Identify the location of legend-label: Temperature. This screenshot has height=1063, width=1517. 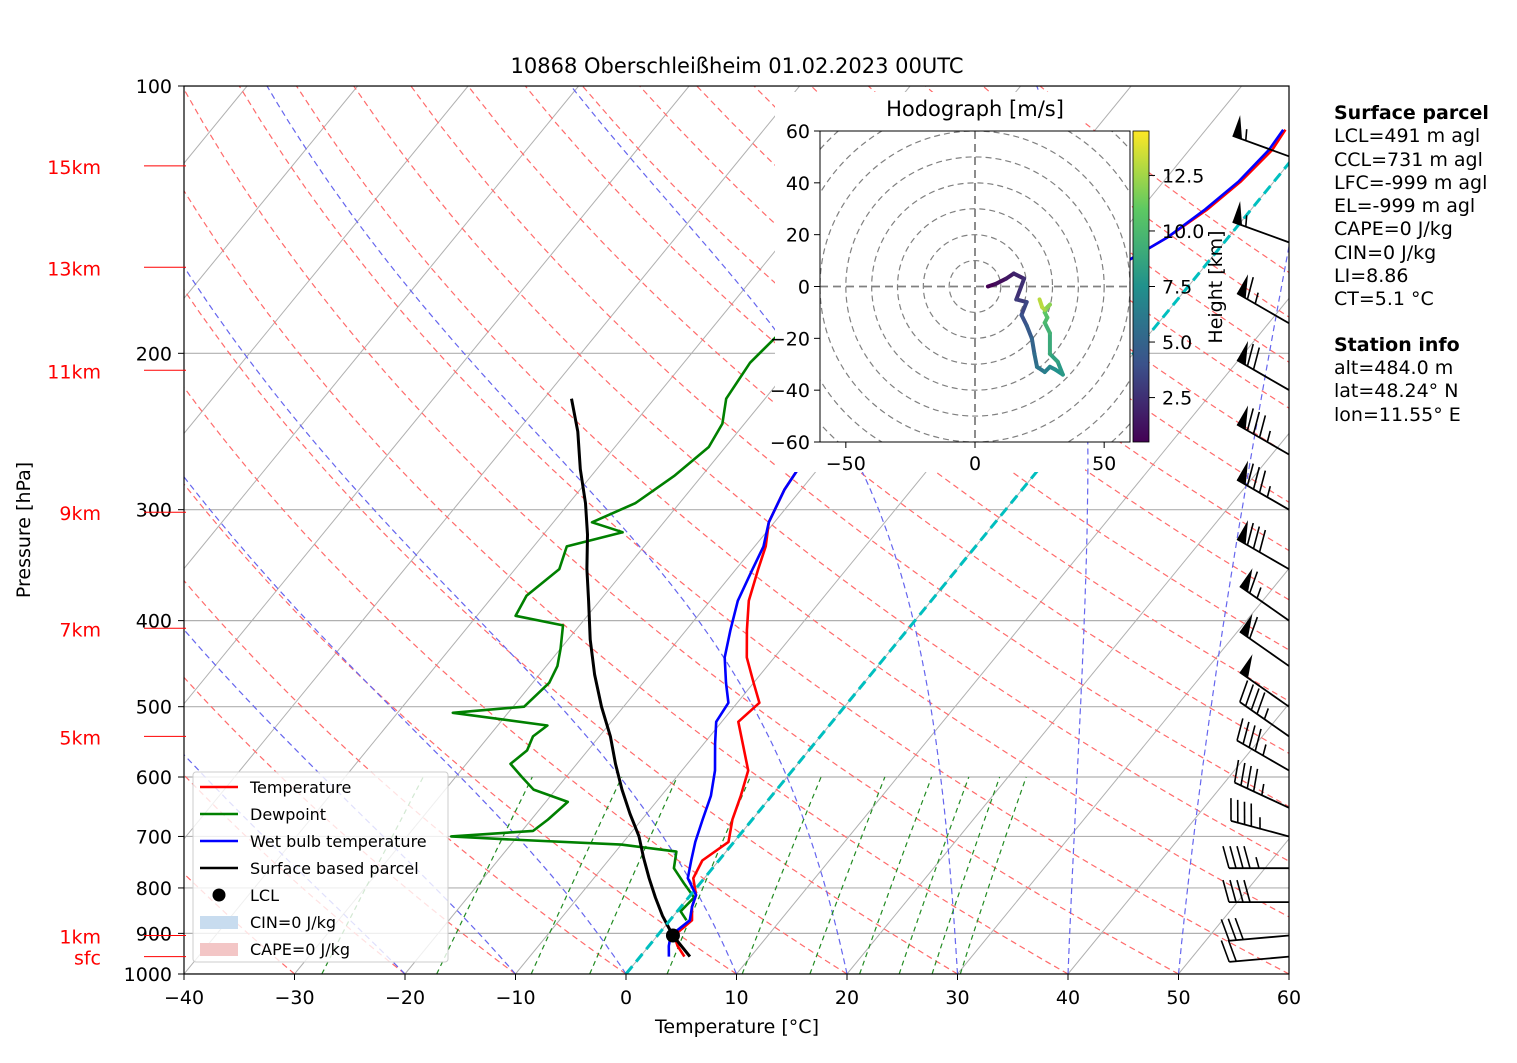
(300, 787).